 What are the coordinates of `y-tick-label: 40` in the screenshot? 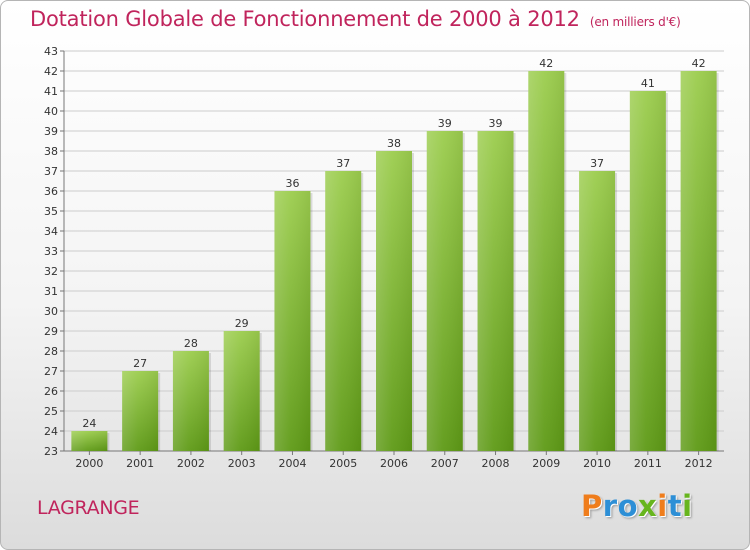 It's located at (51, 111).